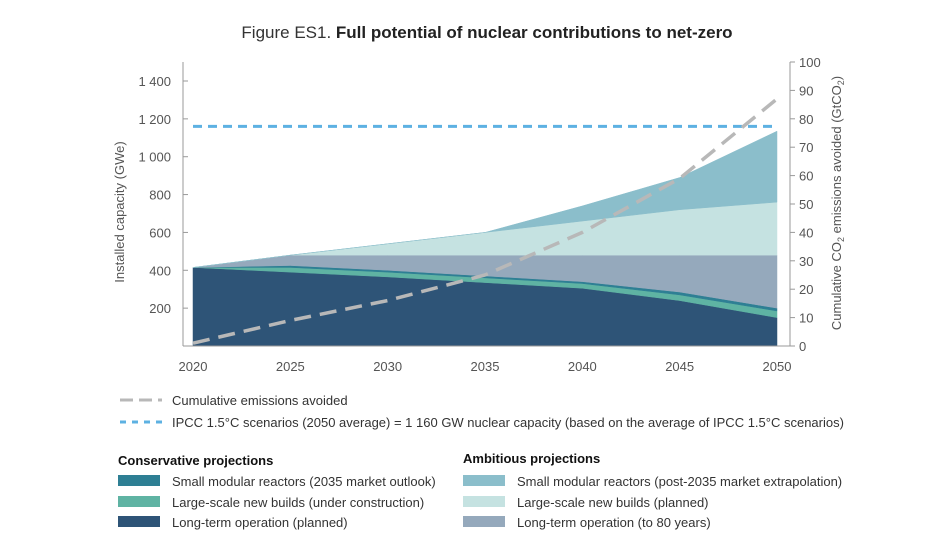 The width and height of the screenshot is (950, 539). Describe the element at coordinates (260, 400) in the screenshot. I see `legend-cumulative-label: Cumulative emissions avoided` at that location.